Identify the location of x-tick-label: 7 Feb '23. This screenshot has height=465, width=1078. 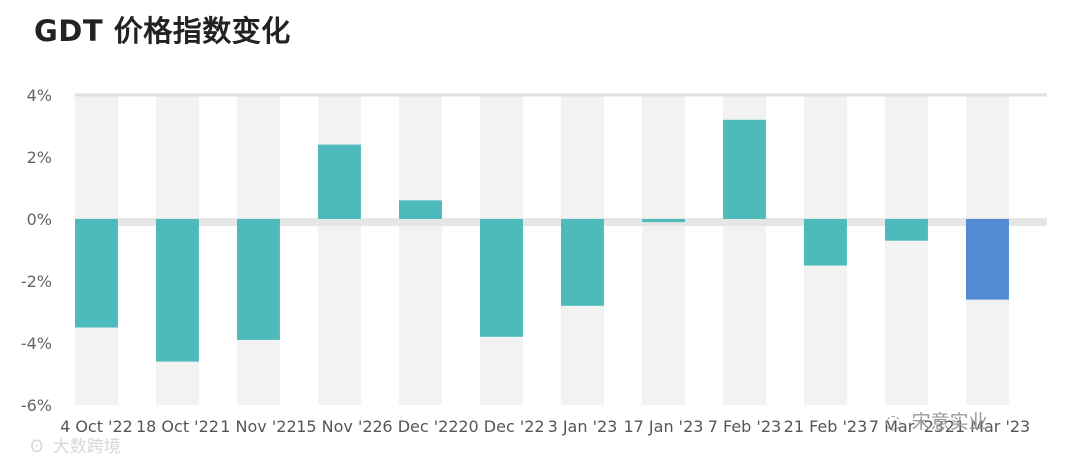
(744, 426).